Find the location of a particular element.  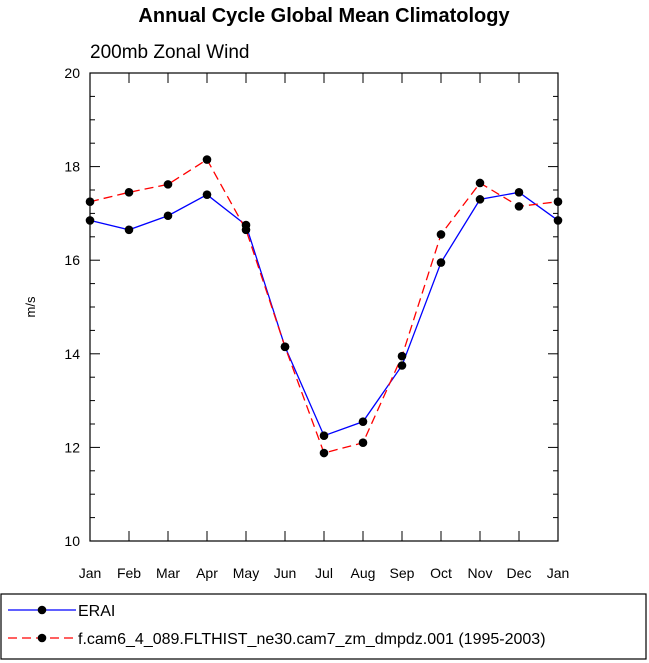

legend-box is located at coordinates (323, 626).